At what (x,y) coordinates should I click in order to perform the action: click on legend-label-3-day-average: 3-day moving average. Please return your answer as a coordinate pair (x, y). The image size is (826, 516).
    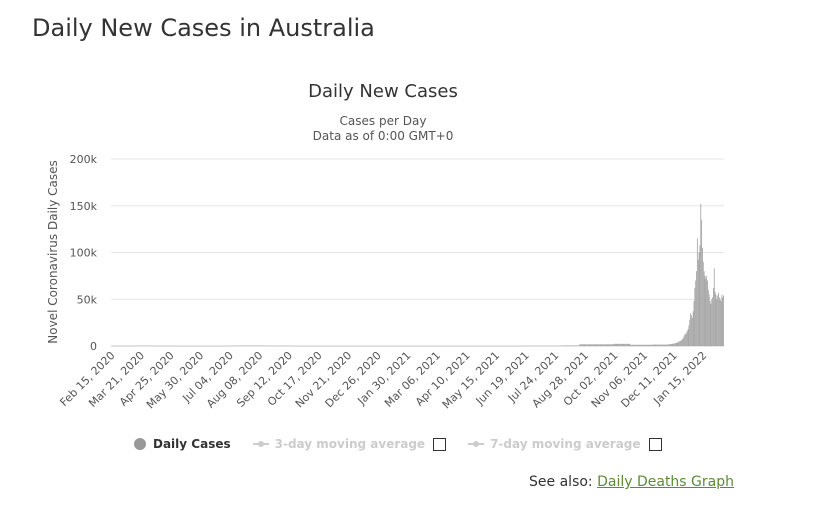
    Looking at the image, I should click on (350, 444).